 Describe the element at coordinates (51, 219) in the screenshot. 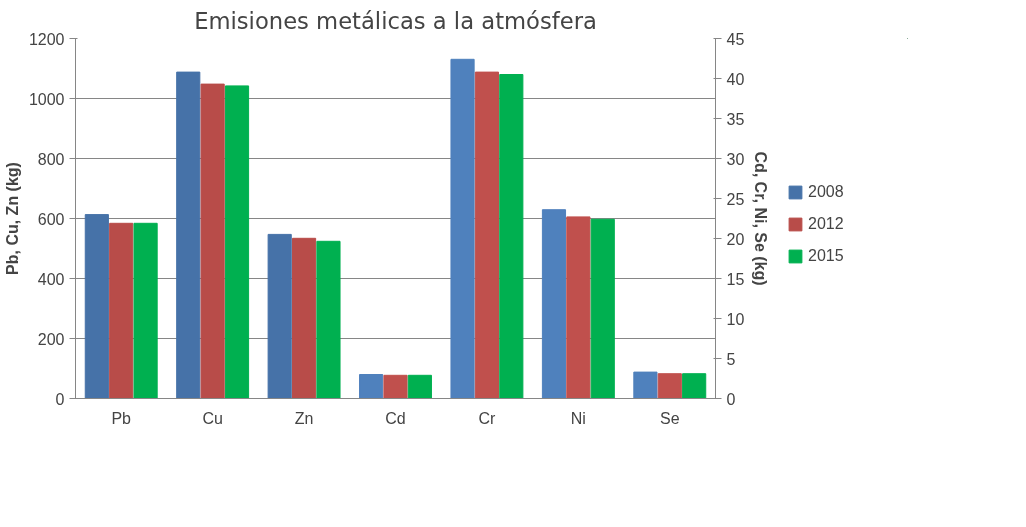

I see `y-tick-label: 600` at that location.